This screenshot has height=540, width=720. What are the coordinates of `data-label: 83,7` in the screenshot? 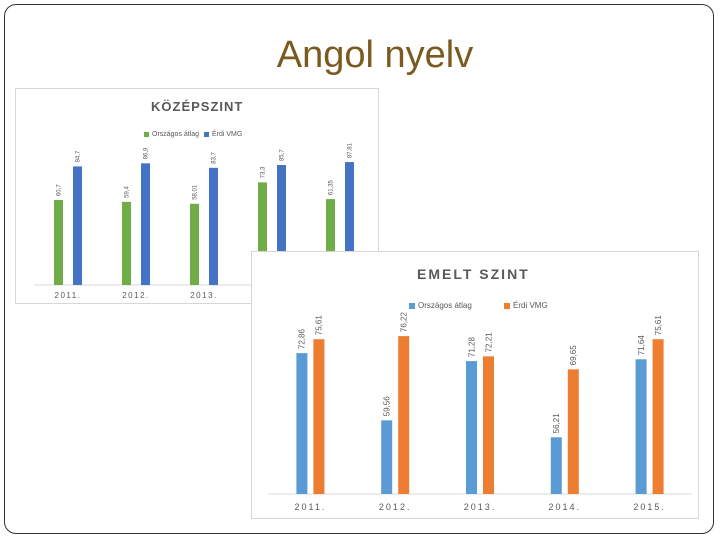 It's located at (215, 157).